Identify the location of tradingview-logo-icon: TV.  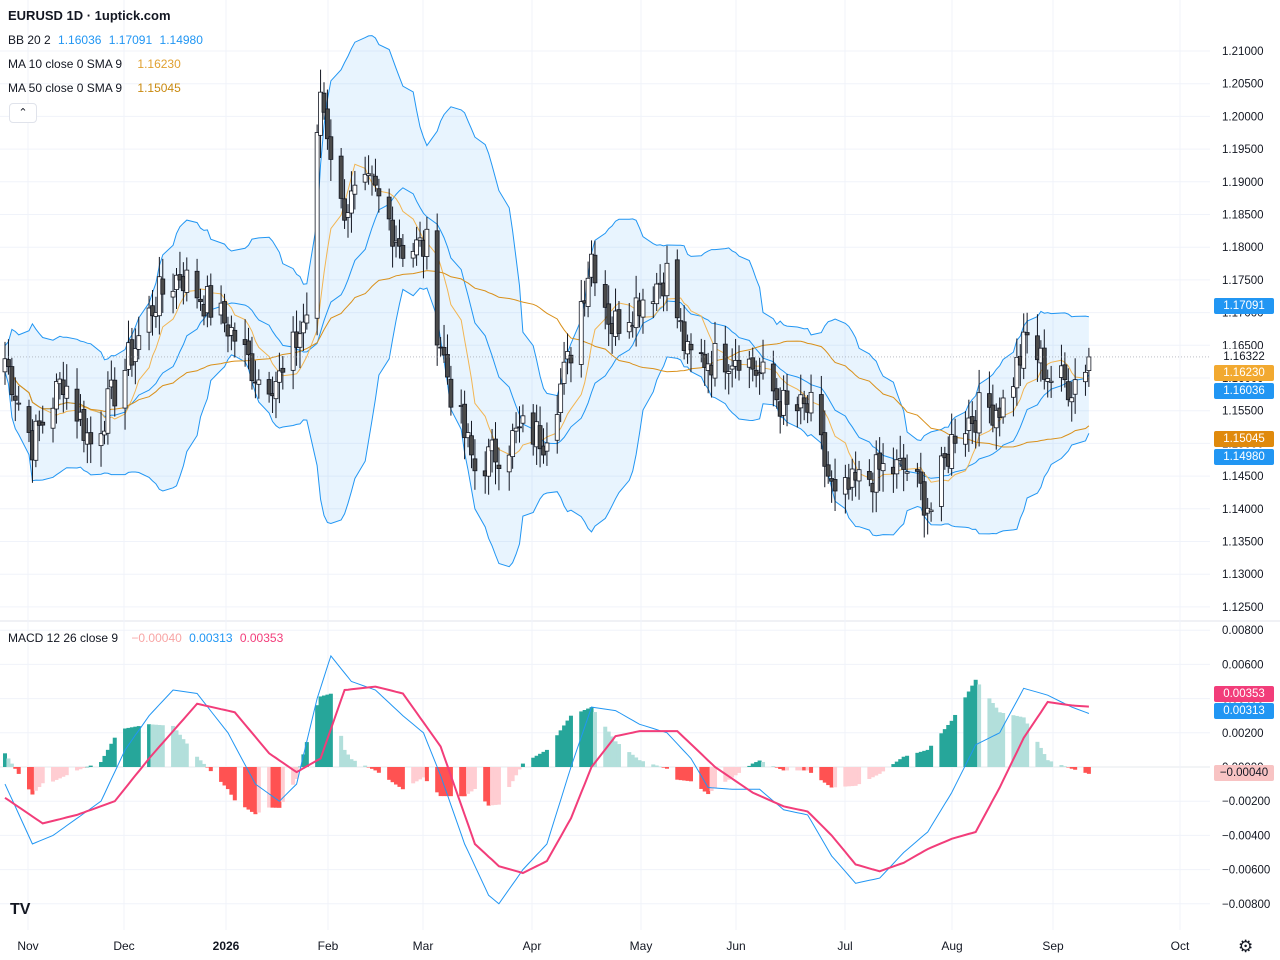
(20, 909).